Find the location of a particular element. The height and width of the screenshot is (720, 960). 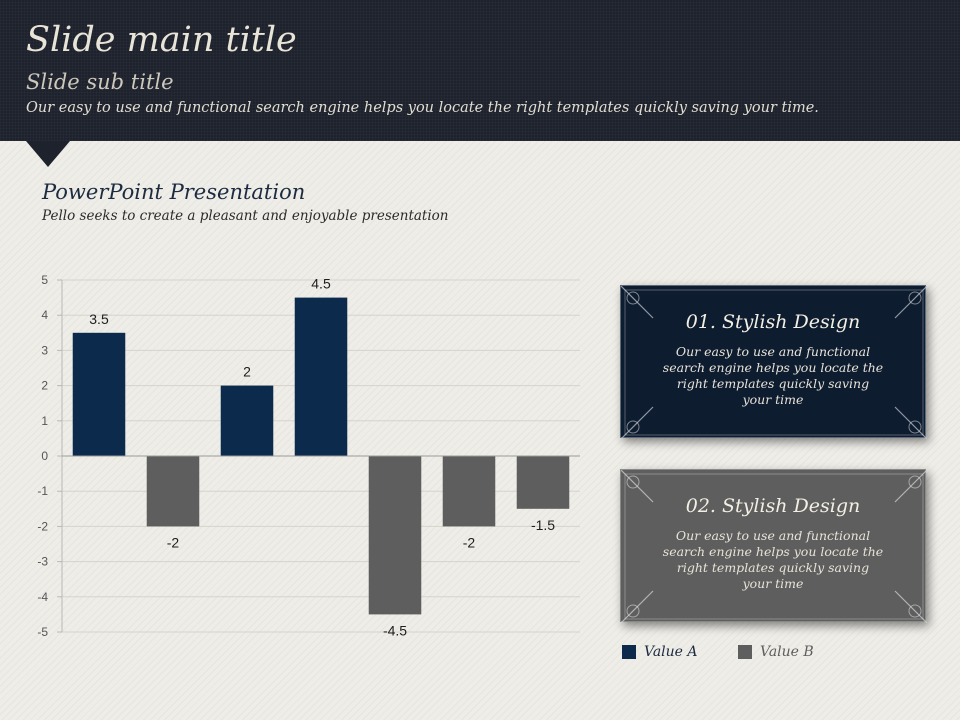

legend-swatch-value-b is located at coordinates (745, 652).